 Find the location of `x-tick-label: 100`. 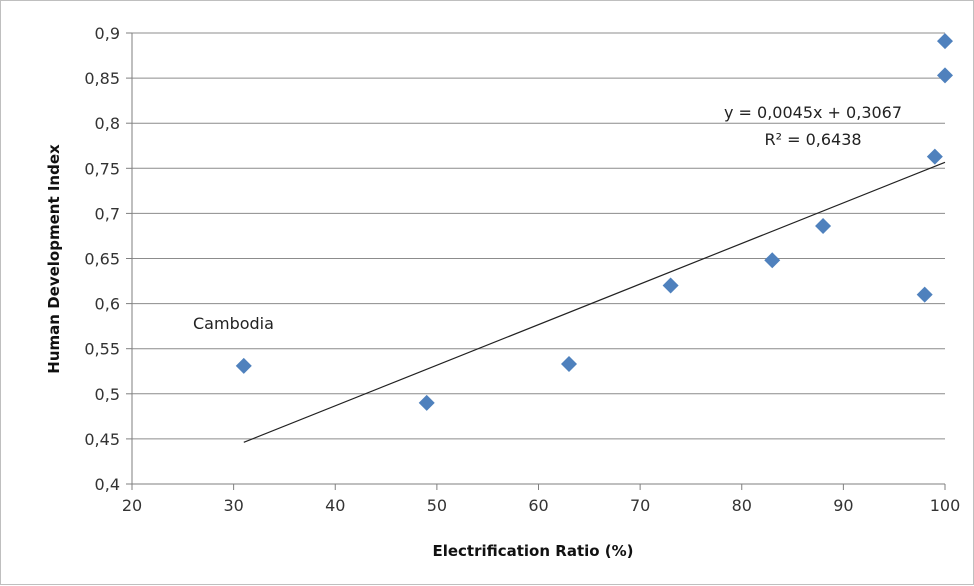

x-tick-label: 100 is located at coordinates (945, 505).